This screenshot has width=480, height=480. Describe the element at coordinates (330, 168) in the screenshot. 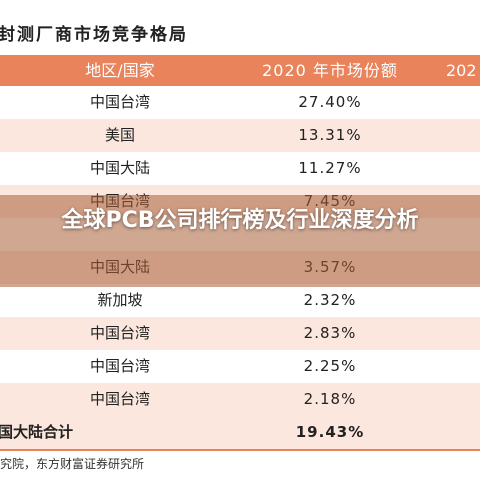

I see `cell-share: 11.27%` at that location.